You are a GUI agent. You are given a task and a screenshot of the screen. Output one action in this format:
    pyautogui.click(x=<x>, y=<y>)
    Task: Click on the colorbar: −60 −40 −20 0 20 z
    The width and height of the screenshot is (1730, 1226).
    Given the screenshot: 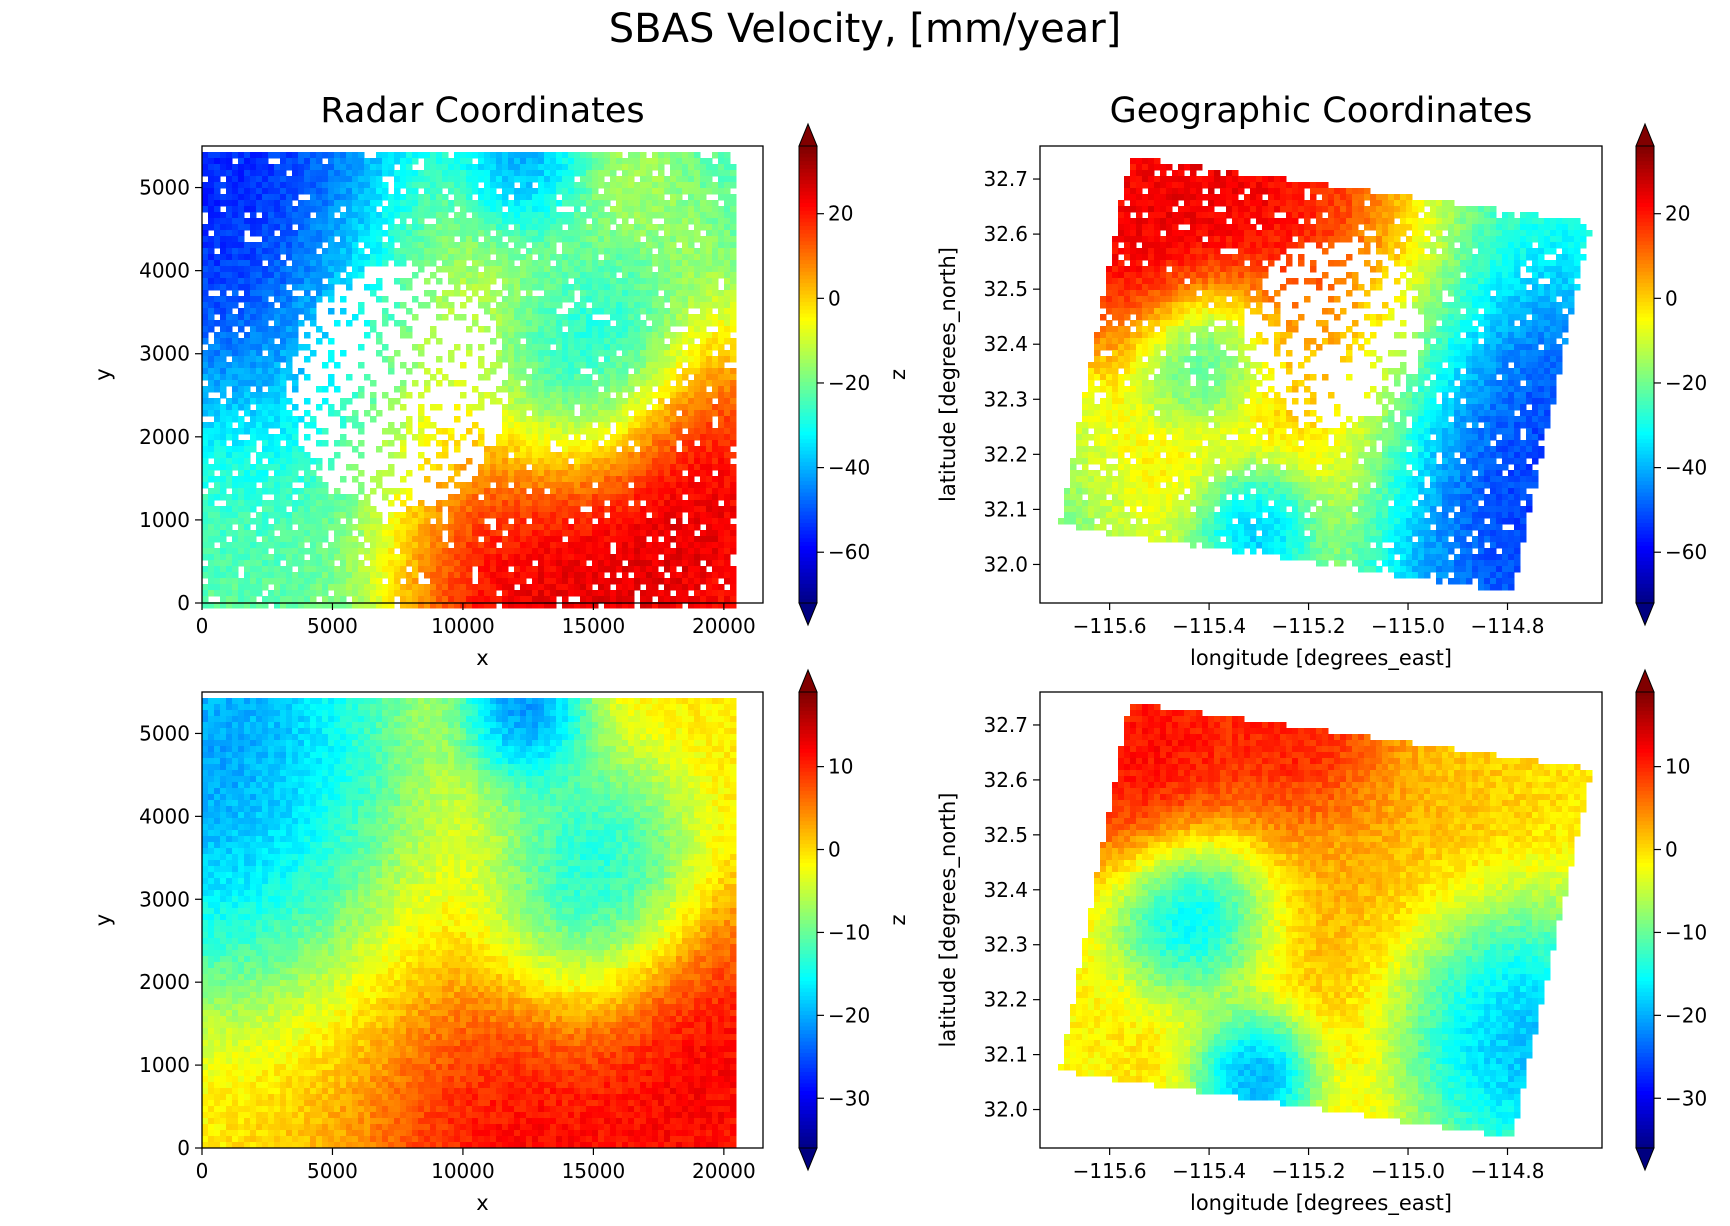 What is the action you would take?
    pyautogui.click(x=854, y=374)
    